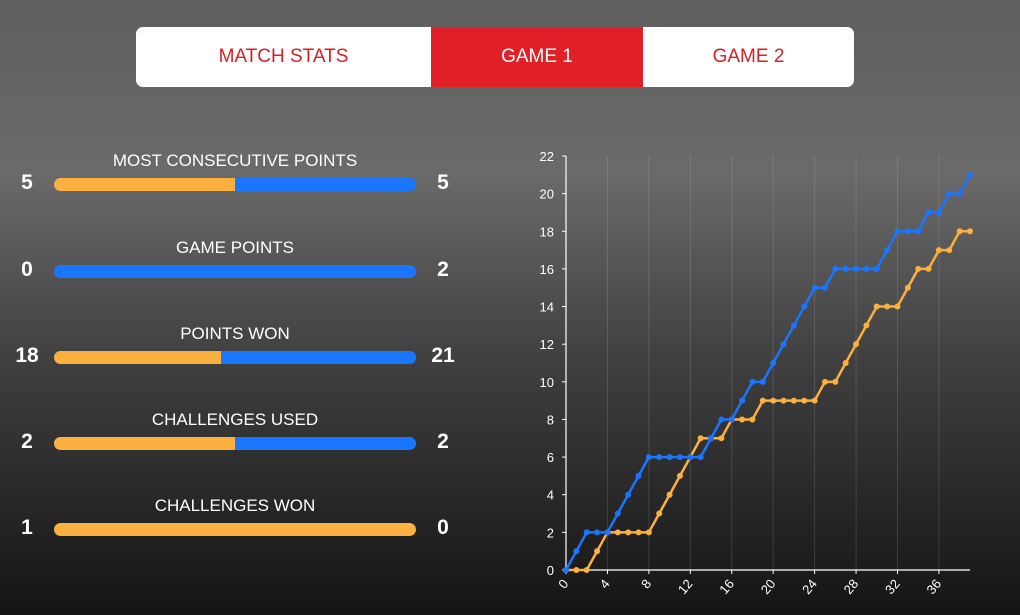 The height and width of the screenshot is (615, 1020). I want to click on x-tick-label: 0, so click(563, 583).